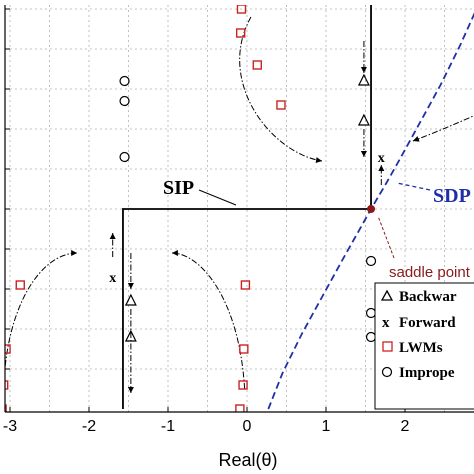 The height and width of the screenshot is (474, 474). What do you see at coordinates (326, 426) in the screenshot?
I see `x-tick-label: 1` at bounding box center [326, 426].